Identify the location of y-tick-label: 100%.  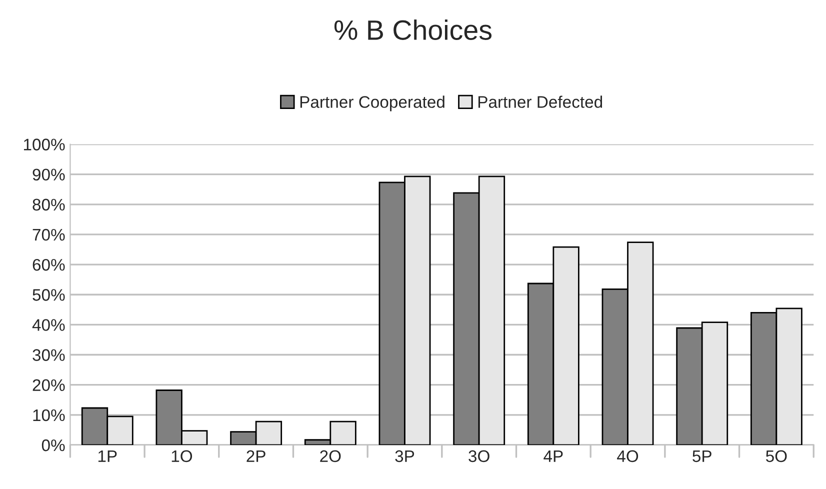
(44, 144).